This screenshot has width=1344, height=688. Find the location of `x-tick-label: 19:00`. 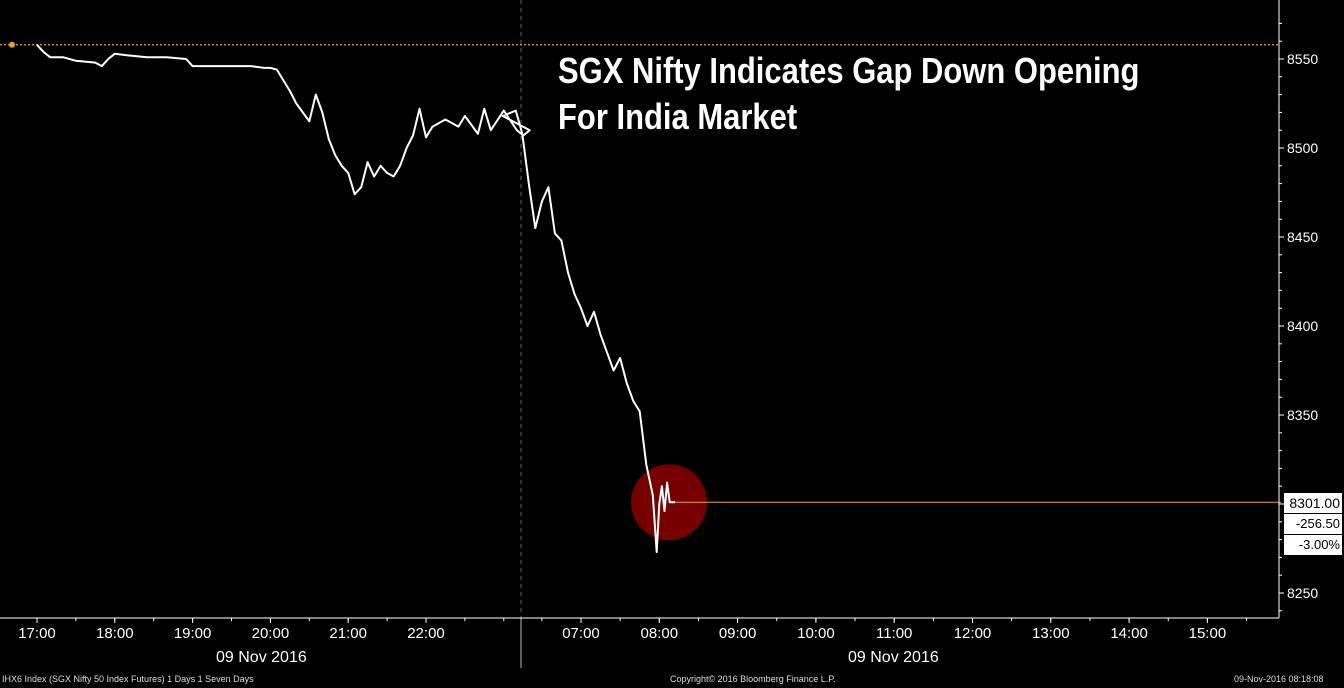

x-tick-label: 19:00 is located at coordinates (193, 633).